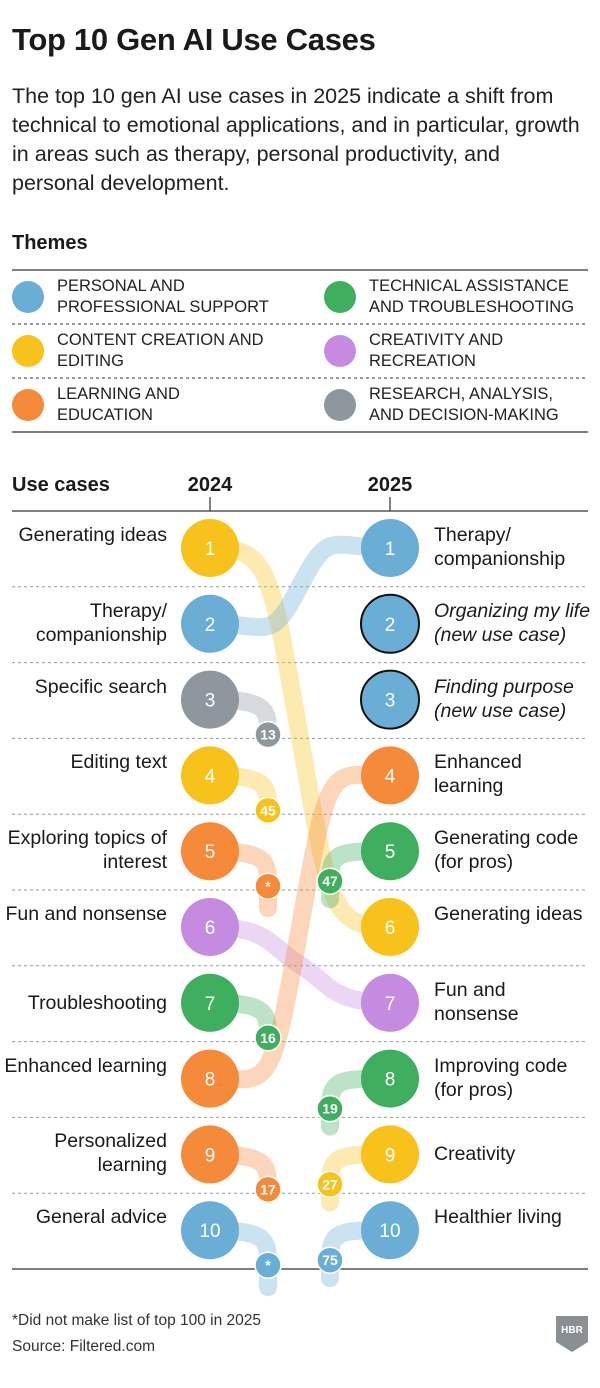  I want to click on use-case-2024-label: Therapy/ companionship, so click(101, 622).